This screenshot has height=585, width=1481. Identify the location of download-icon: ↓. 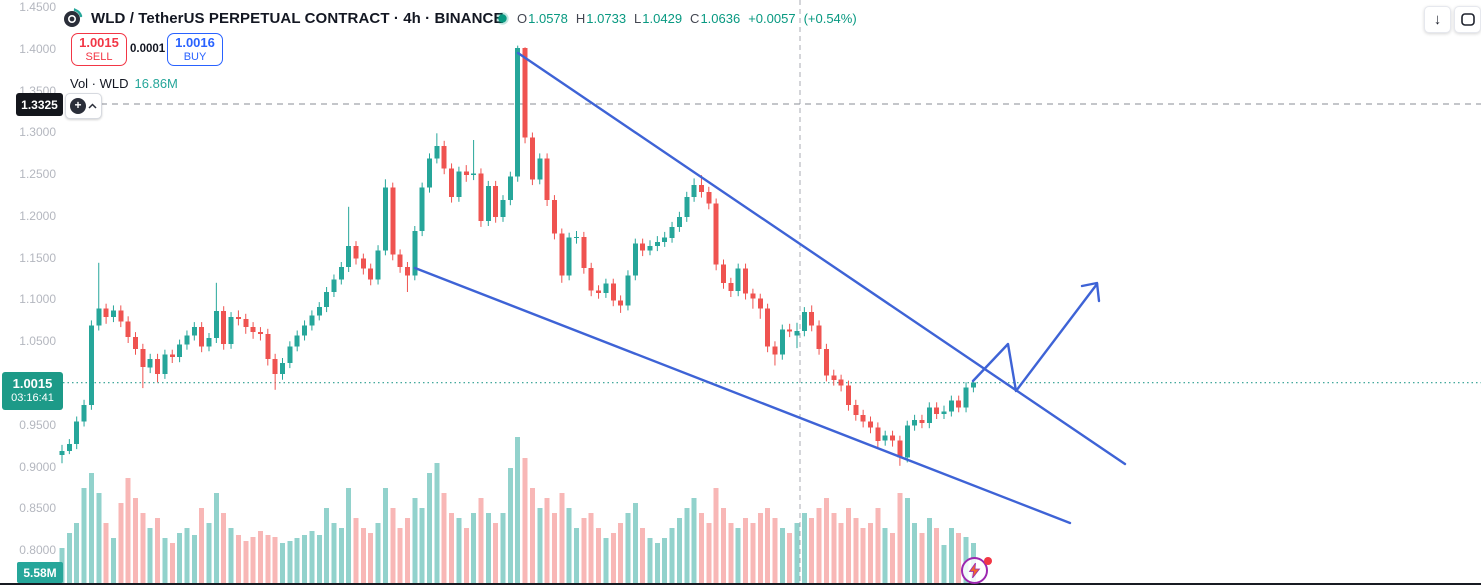
(1437, 19).